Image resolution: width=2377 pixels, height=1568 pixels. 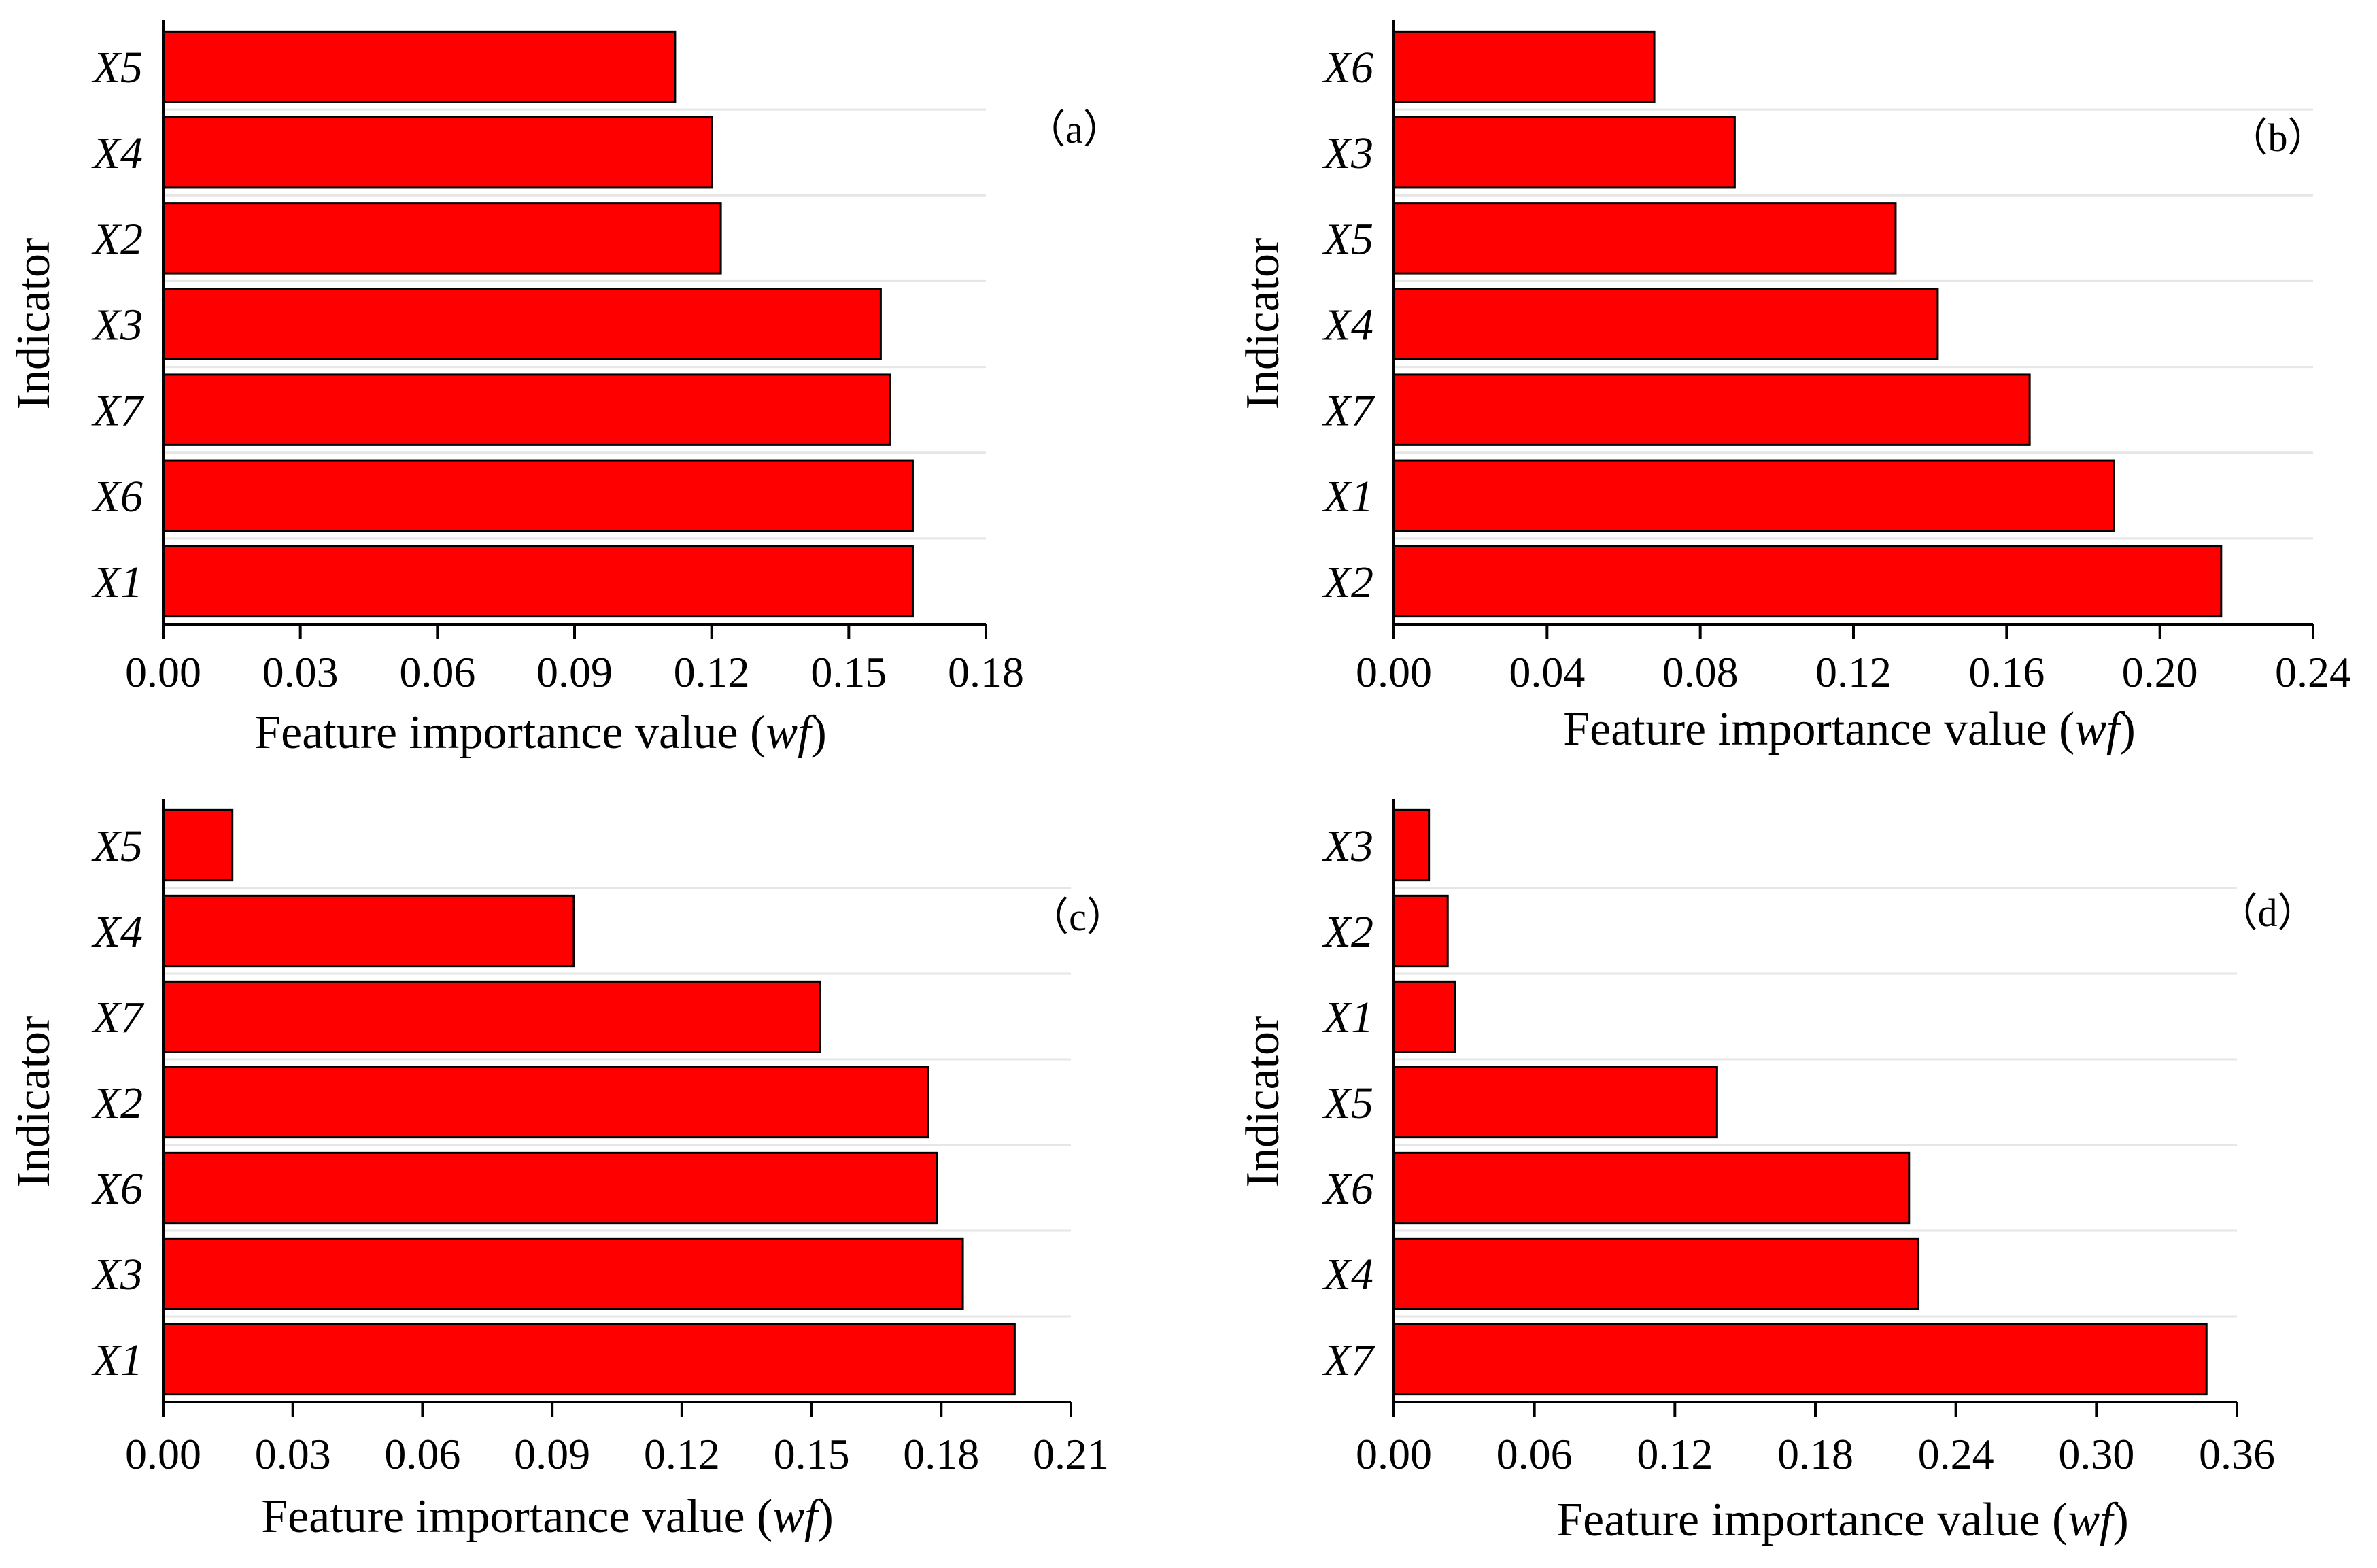 What do you see at coordinates (2237, 1454) in the screenshot?
I see `x-tick-label: 0.36` at bounding box center [2237, 1454].